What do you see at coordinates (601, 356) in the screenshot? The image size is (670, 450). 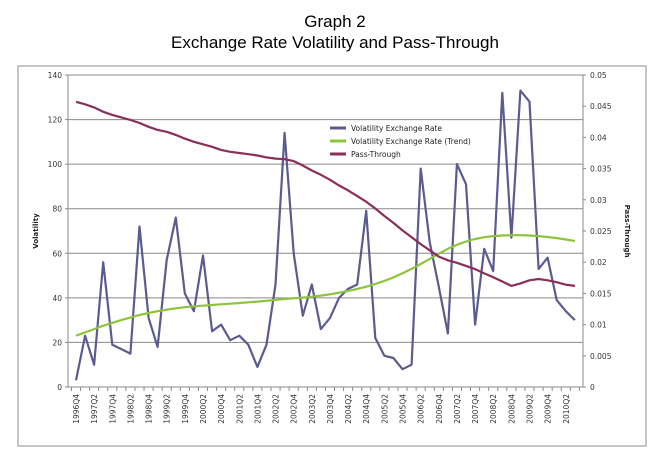 I see `y2-tick-label: 0.005` at bounding box center [601, 356].